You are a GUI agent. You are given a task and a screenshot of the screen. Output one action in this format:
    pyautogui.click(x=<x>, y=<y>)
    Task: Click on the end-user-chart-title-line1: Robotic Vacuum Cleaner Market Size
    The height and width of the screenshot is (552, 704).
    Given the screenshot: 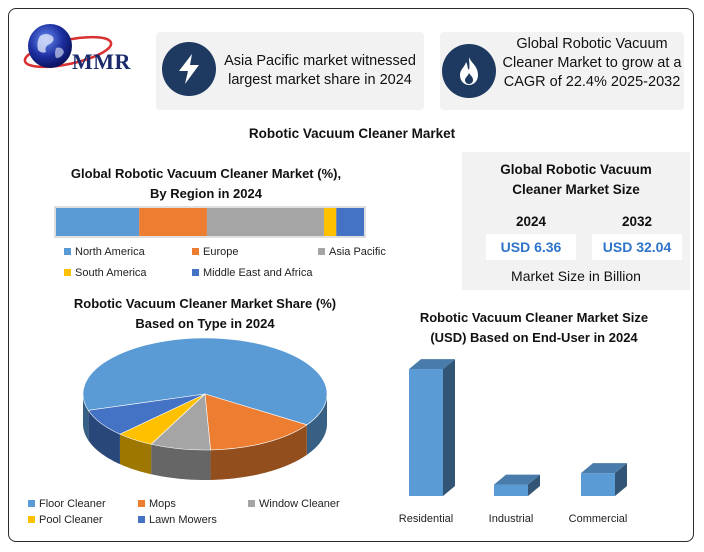 What is the action you would take?
    pyautogui.click(x=534, y=317)
    